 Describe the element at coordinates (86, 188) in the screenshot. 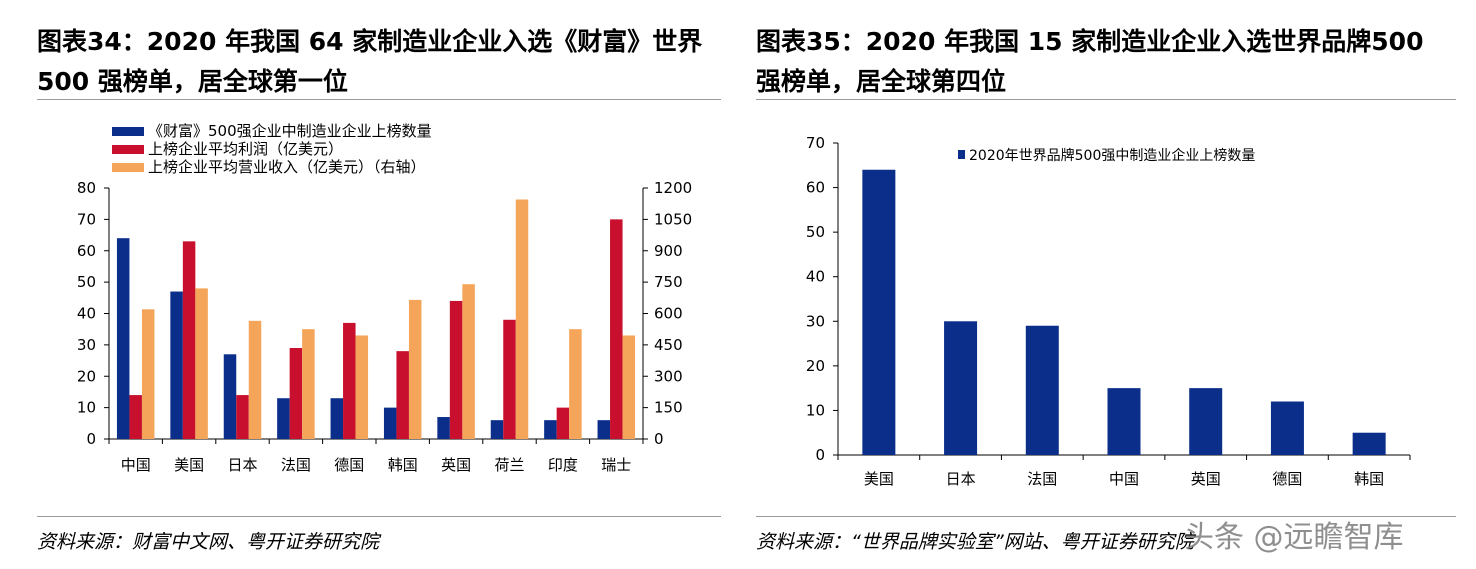

I see `left-y-tick-label: 80` at that location.